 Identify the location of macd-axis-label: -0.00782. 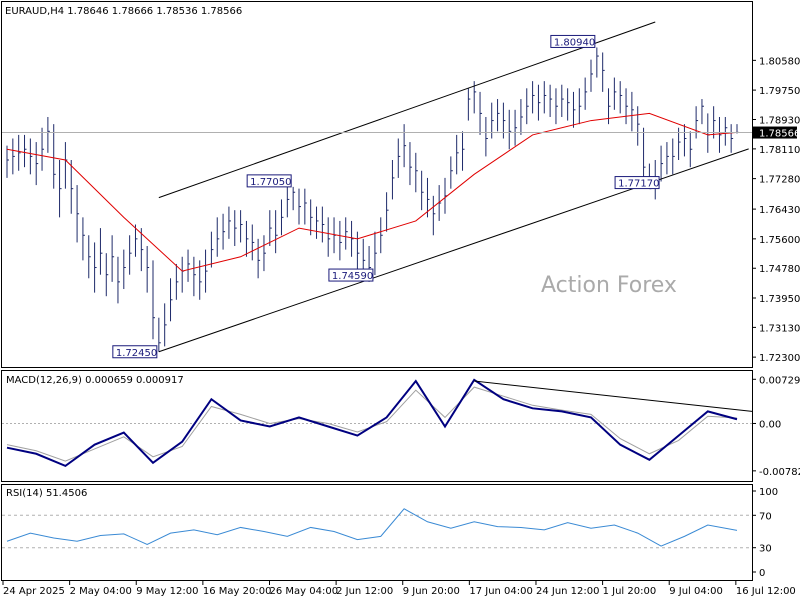
(779, 472).